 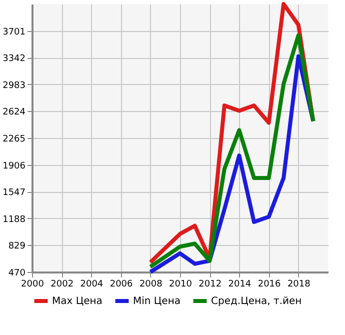 What do you see at coordinates (299, 285) in the screenshot?
I see `x-tick-label: 2018` at bounding box center [299, 285].